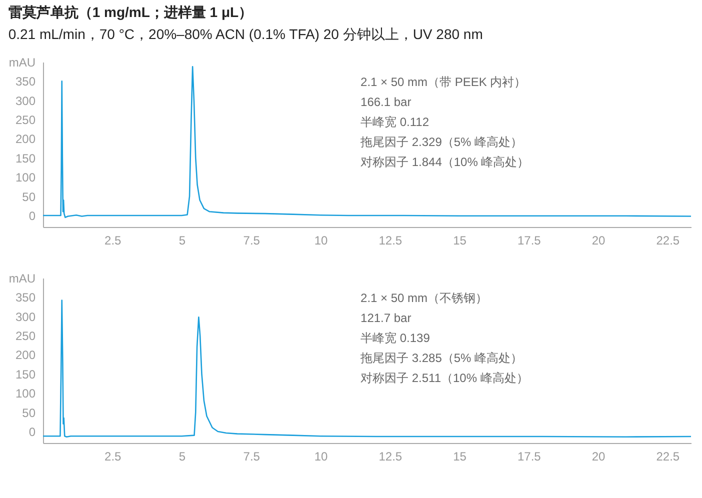  I want to click on annotation: 166.1 bar, so click(386, 102).